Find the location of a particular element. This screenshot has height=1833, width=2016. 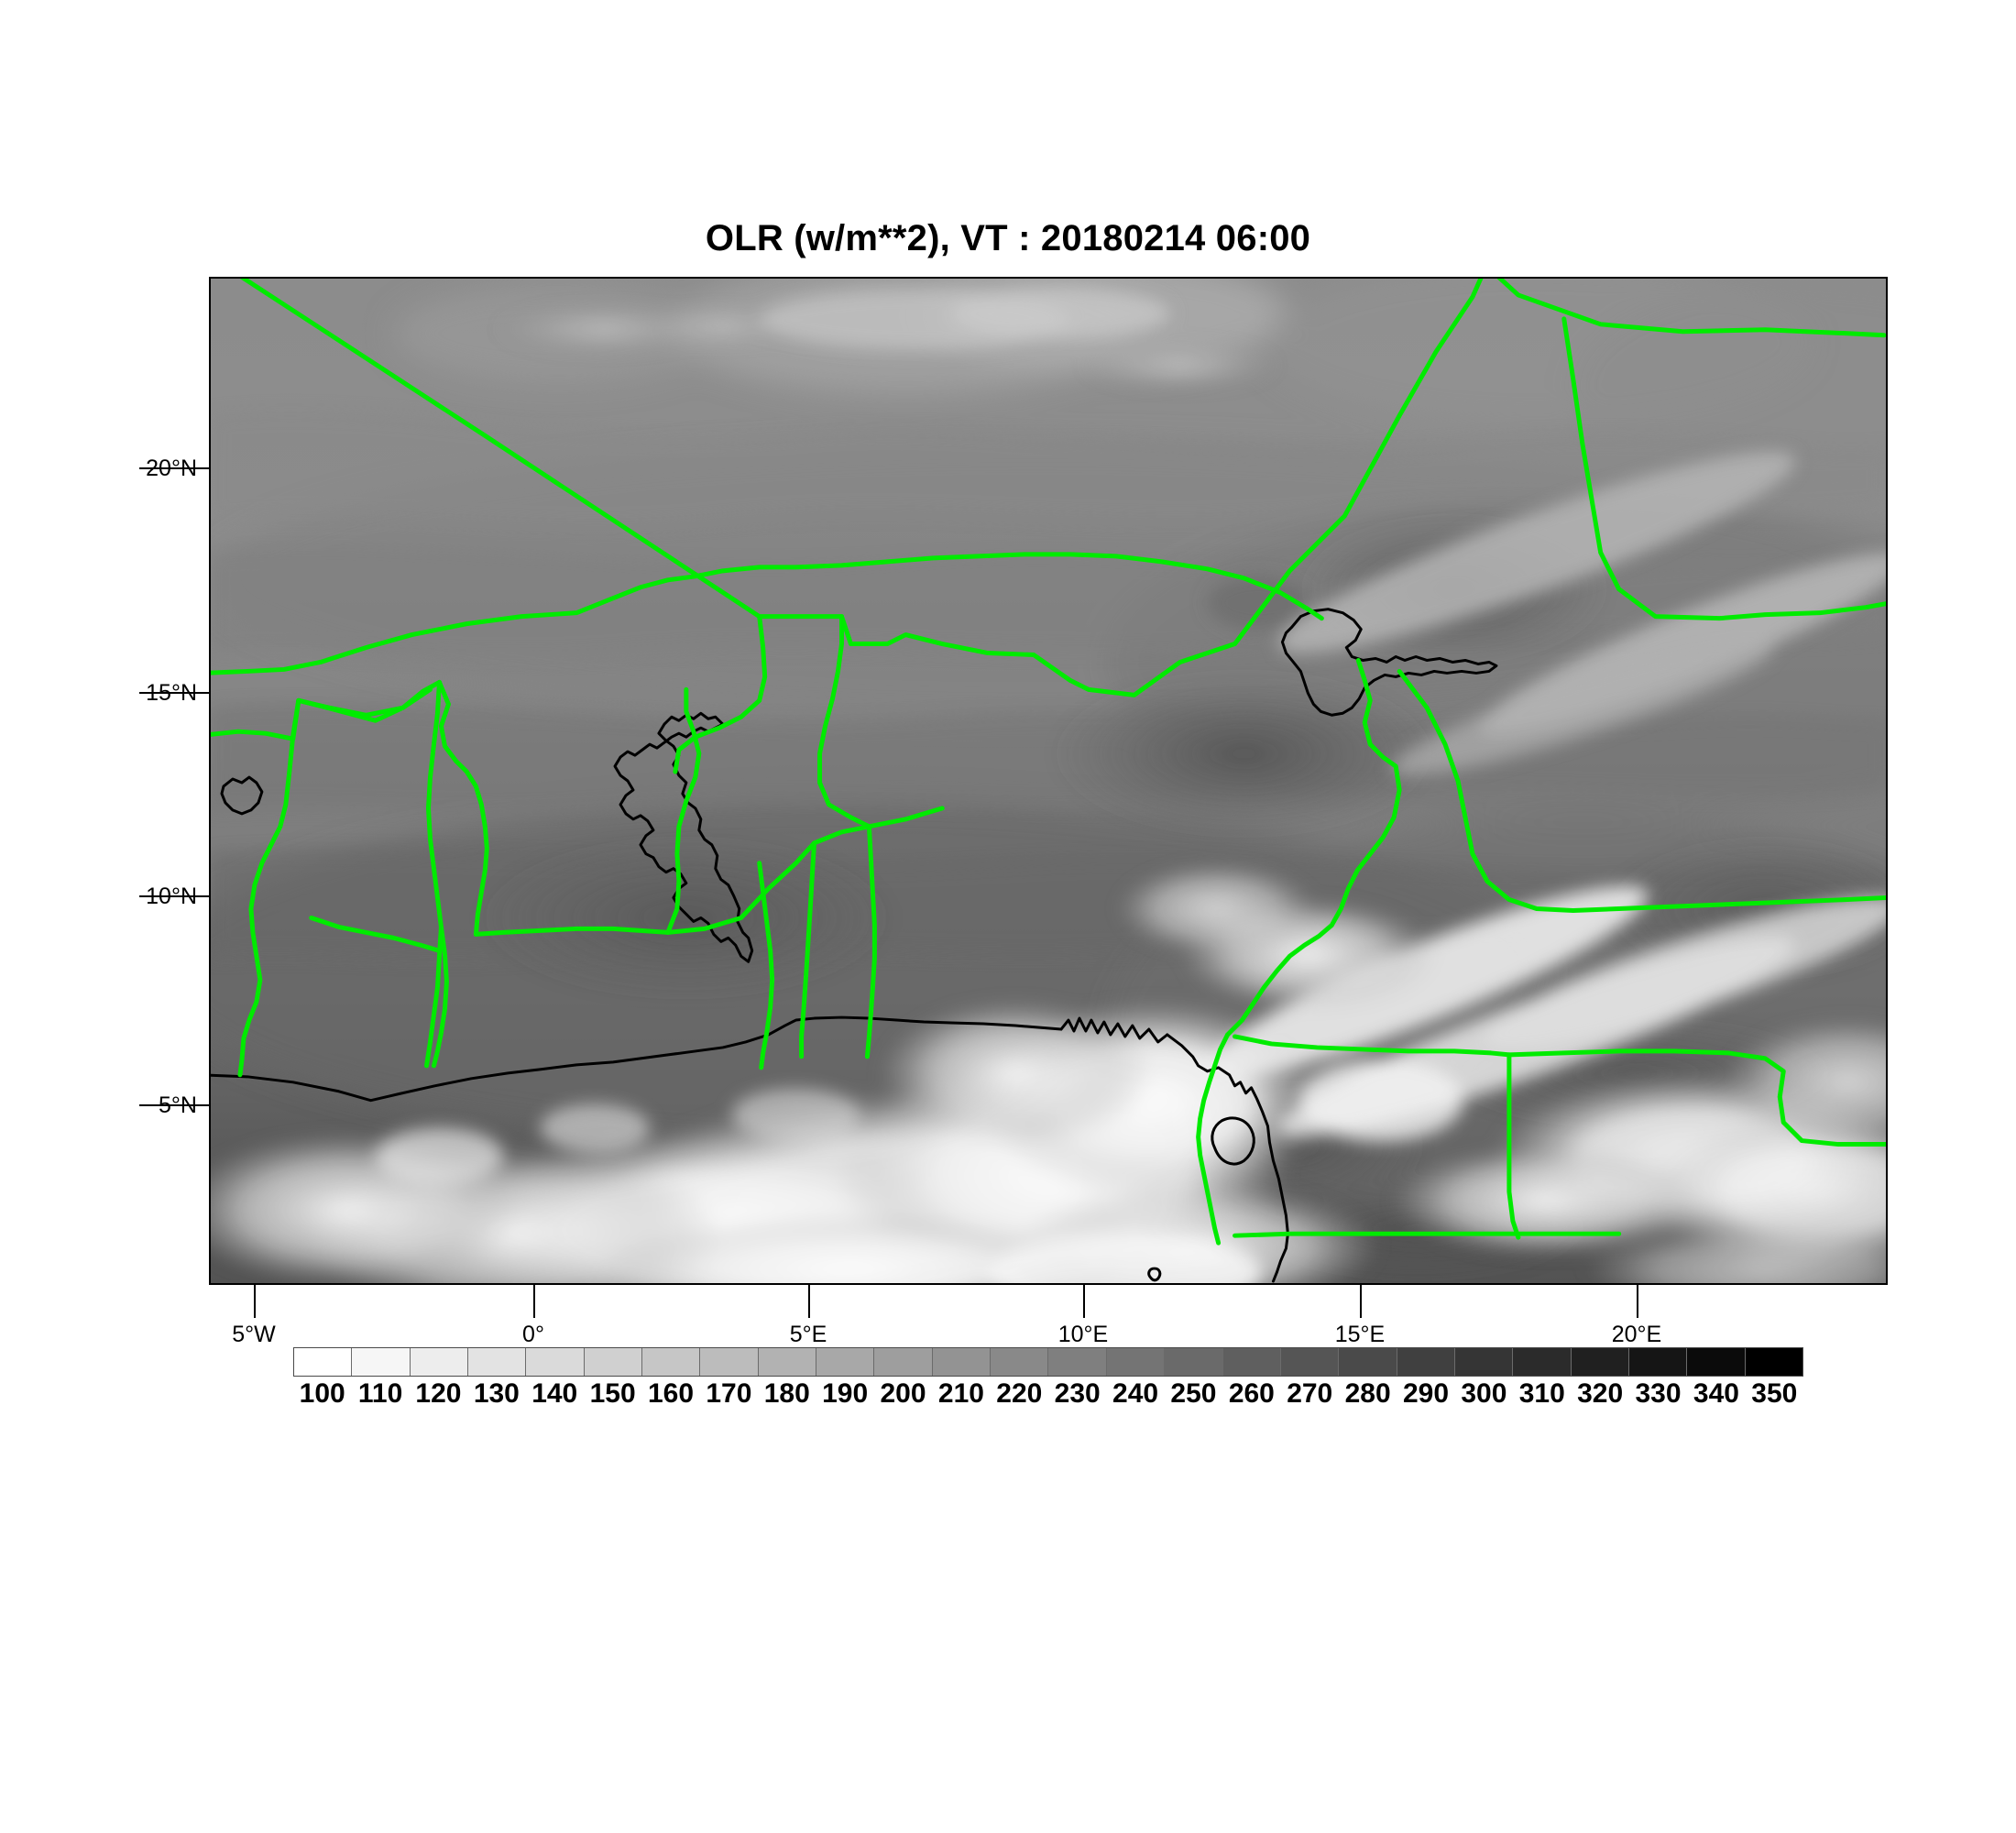

xtick-mark-5w is located at coordinates (255, 1301).